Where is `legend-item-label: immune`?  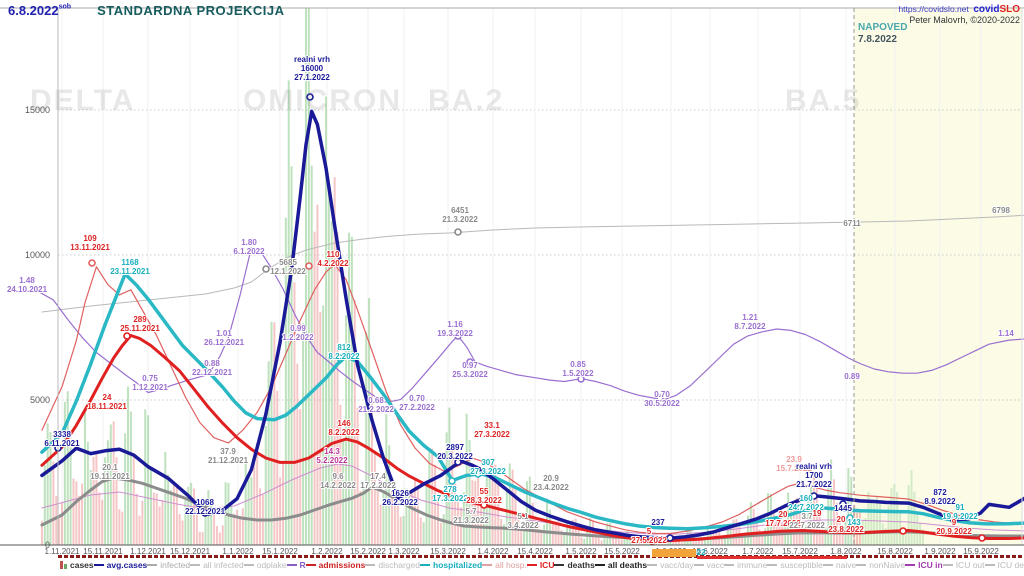
legend-item-label: immune is located at coordinates (752, 565).